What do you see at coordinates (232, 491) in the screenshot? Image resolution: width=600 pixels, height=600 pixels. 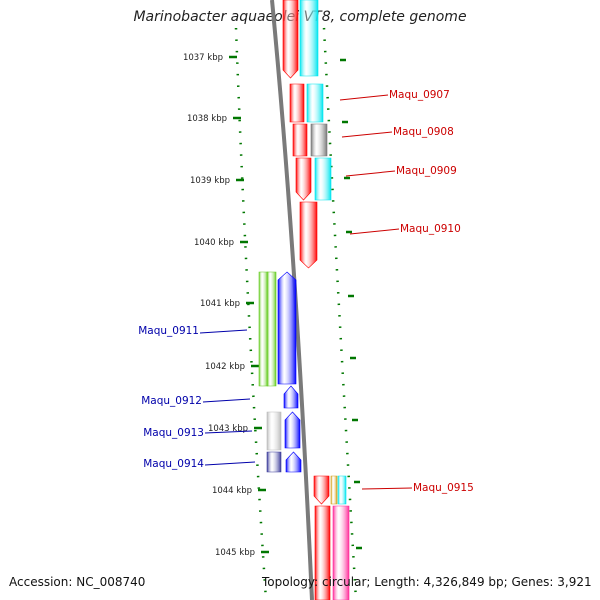 I see `ruler-tick-label: 1044 kbp` at bounding box center [232, 491].